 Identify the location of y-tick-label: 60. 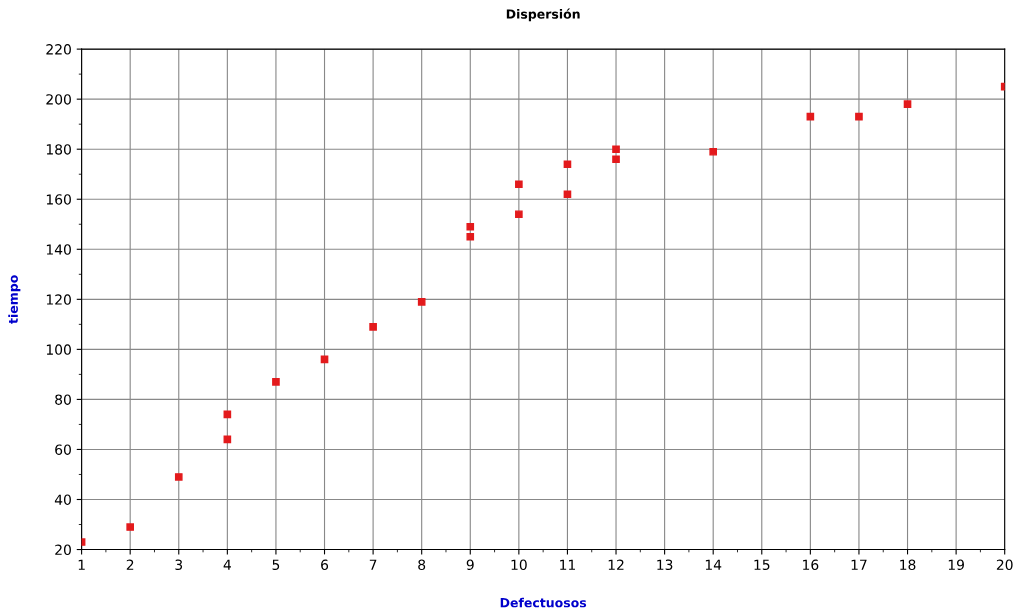
(63, 449).